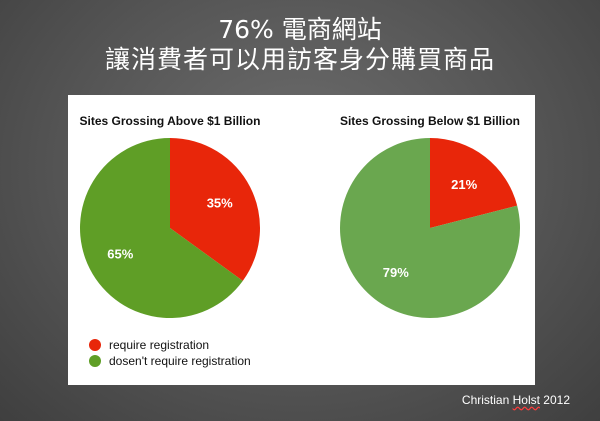 The height and width of the screenshot is (421, 600). What do you see at coordinates (464, 184) in the screenshot?
I see `pie-right-label-require: 21%` at bounding box center [464, 184].